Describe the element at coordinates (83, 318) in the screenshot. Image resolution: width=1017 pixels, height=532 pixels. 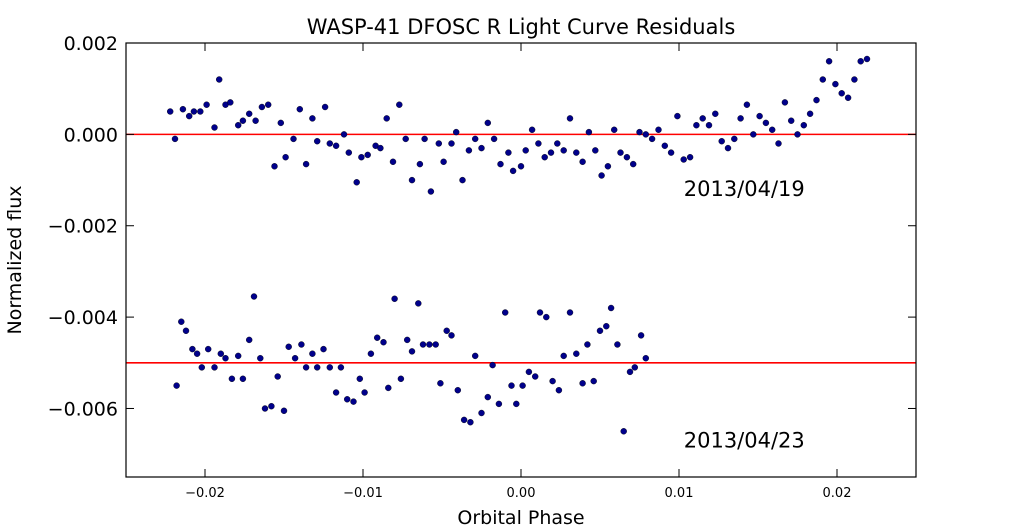
I see `y-tick-label: −0.004` at that location.